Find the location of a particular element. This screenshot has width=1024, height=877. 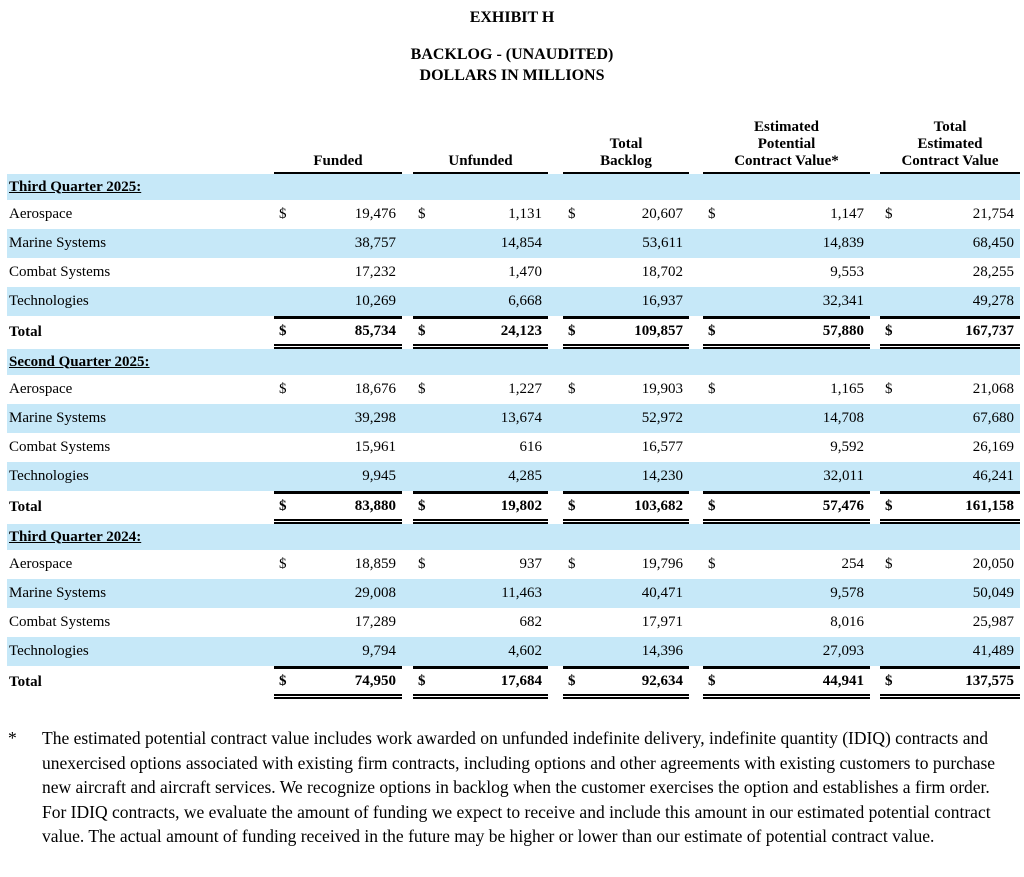

cell-total-backlog: $19,903 is located at coordinates (626, 389).